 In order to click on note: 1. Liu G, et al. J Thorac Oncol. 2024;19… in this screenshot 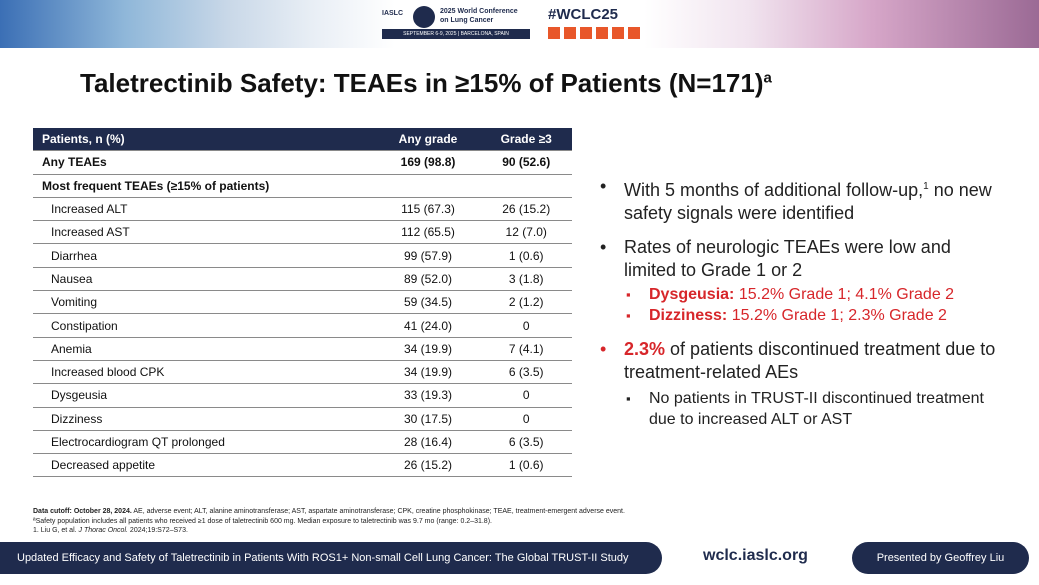, I will do `click(329, 531)`.